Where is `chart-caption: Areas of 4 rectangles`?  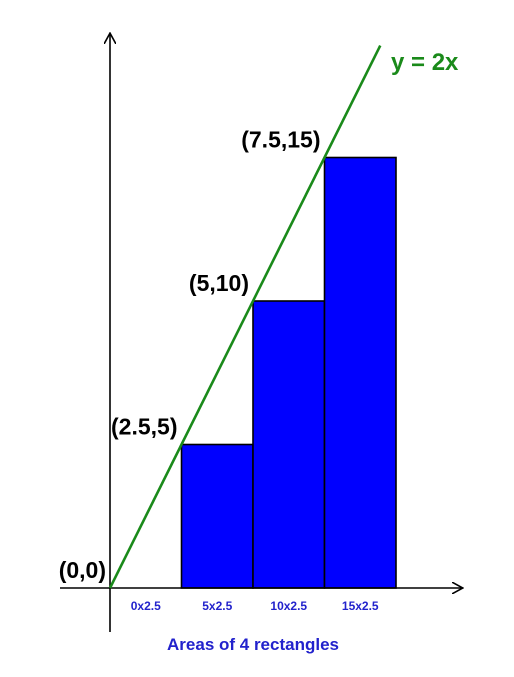
chart-caption: Areas of 4 rectangles is located at coordinates (253, 644).